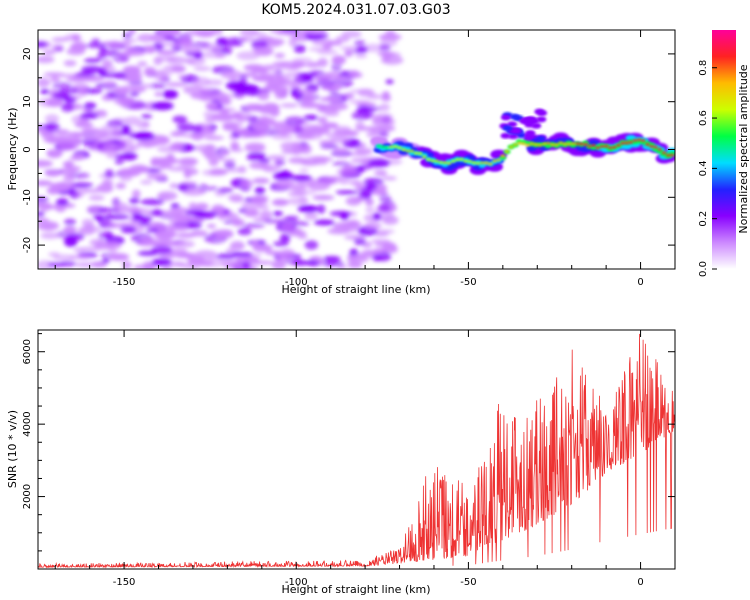 The height and width of the screenshot is (600, 750). Describe the element at coordinates (355, 10) in the screenshot. I see `figure-title: KOM5.2024.031.07.03.G03` at that location.